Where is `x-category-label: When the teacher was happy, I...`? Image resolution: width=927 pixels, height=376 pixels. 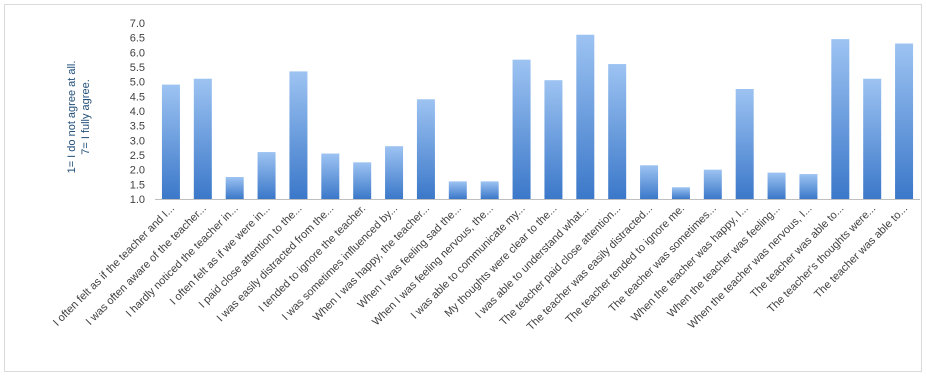 x-category-label: When the teacher was happy, I... is located at coordinates (690, 264).